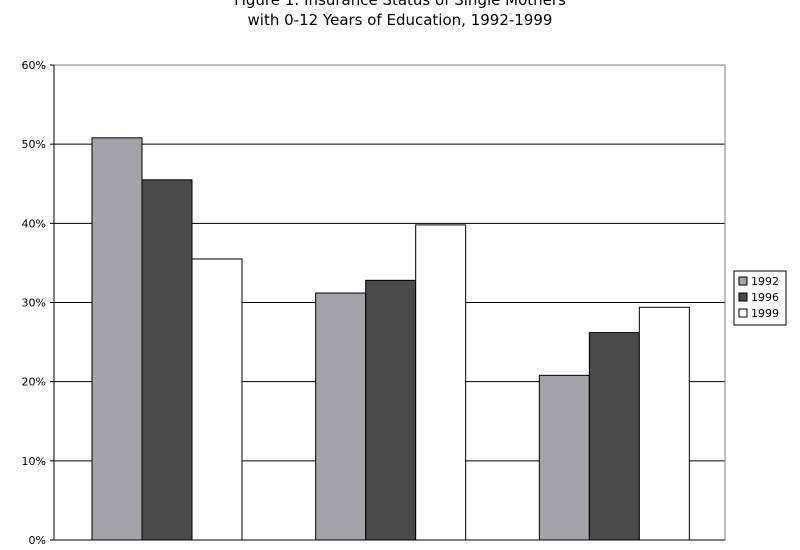  What do you see at coordinates (765, 281) in the screenshot?
I see `legend-label-1992: 1992` at bounding box center [765, 281].